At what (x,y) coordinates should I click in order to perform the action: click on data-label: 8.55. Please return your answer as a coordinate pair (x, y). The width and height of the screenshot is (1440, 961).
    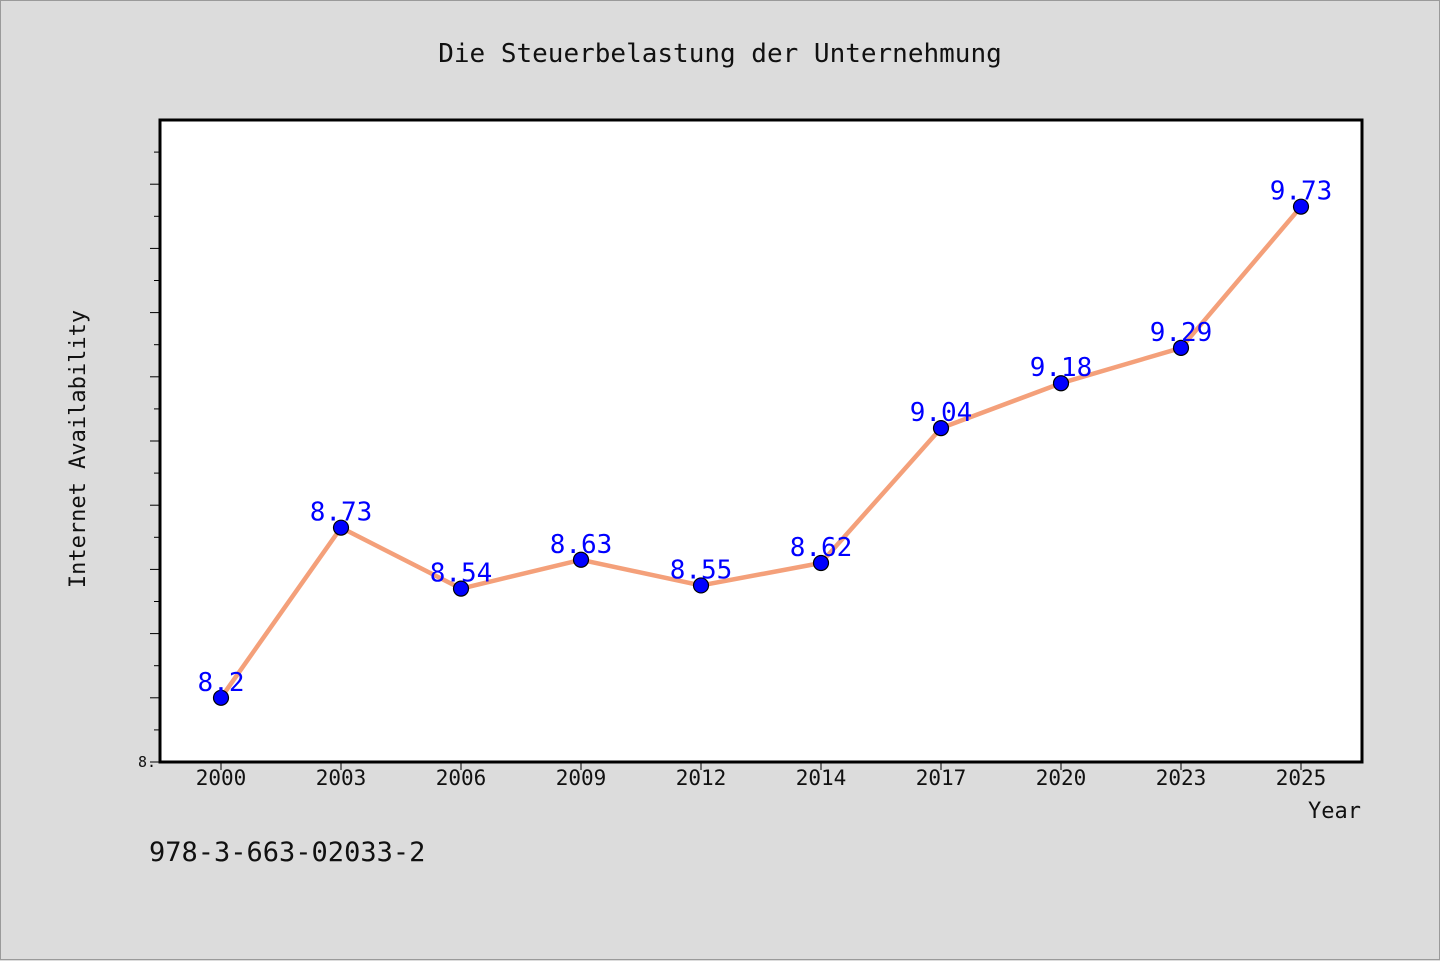
    Looking at the image, I should click on (701, 570).